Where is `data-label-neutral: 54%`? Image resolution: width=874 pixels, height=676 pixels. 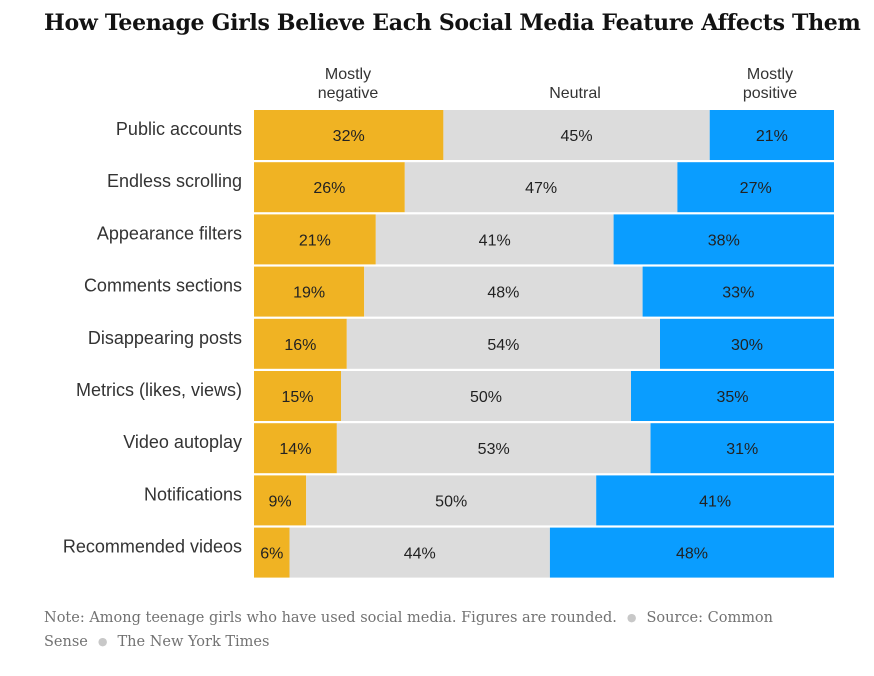 data-label-neutral: 54% is located at coordinates (503, 345).